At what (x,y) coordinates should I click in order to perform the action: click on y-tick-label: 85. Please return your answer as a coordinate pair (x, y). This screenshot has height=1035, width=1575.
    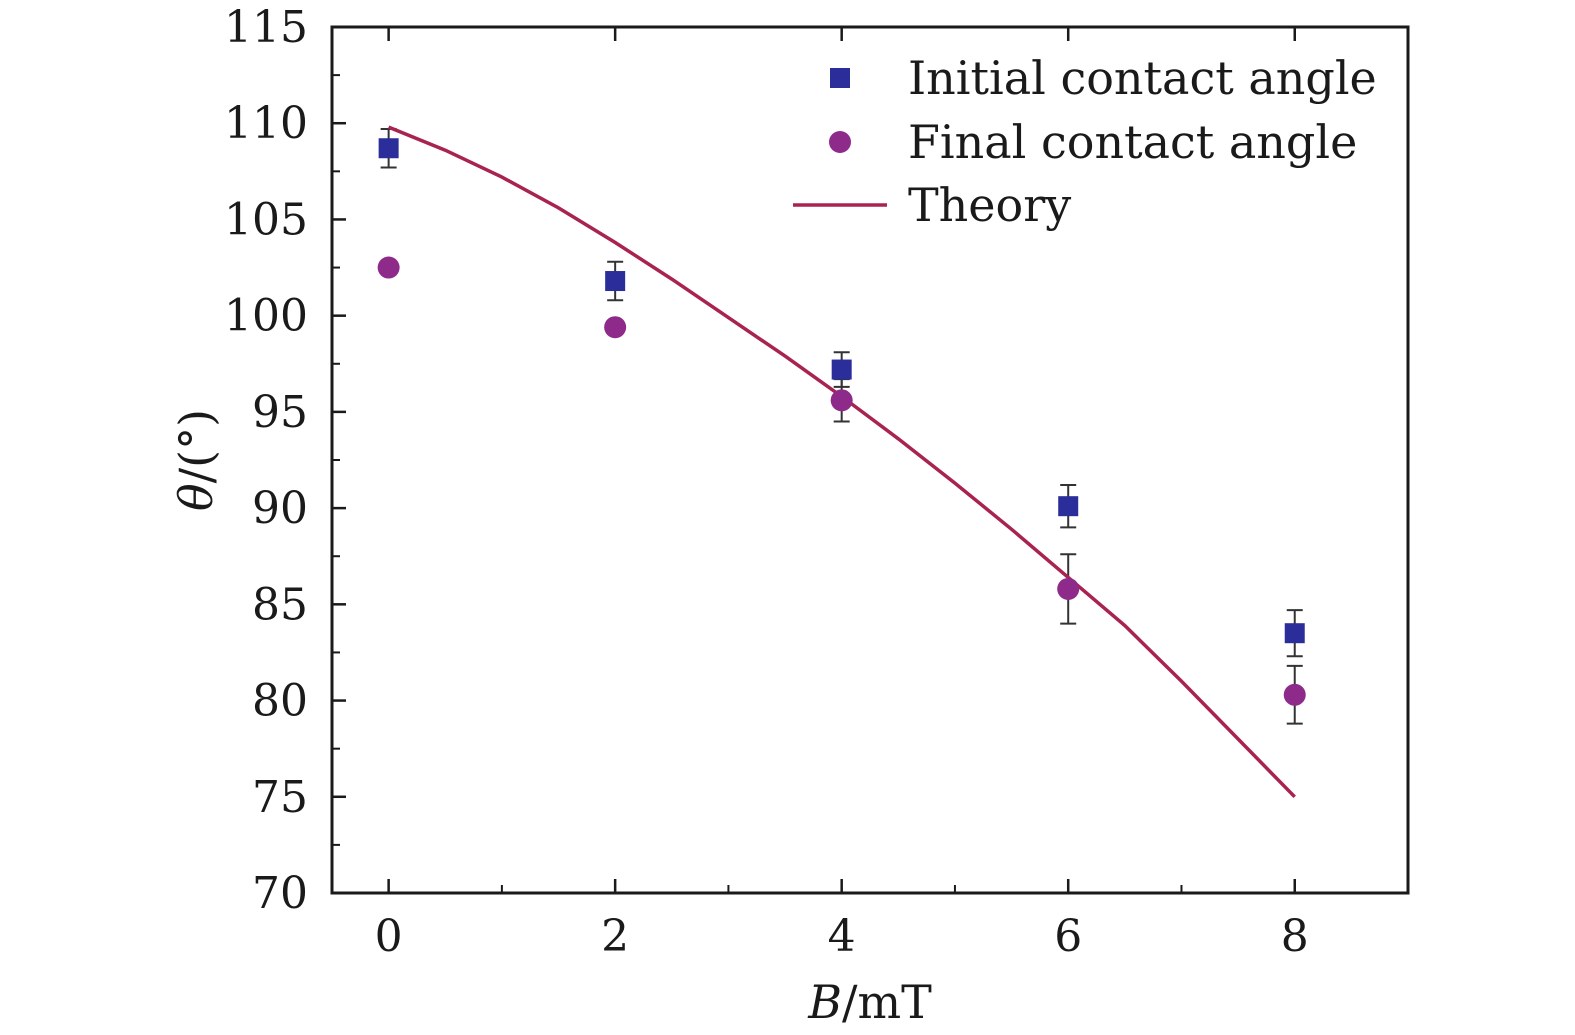
    Looking at the image, I should click on (280, 604).